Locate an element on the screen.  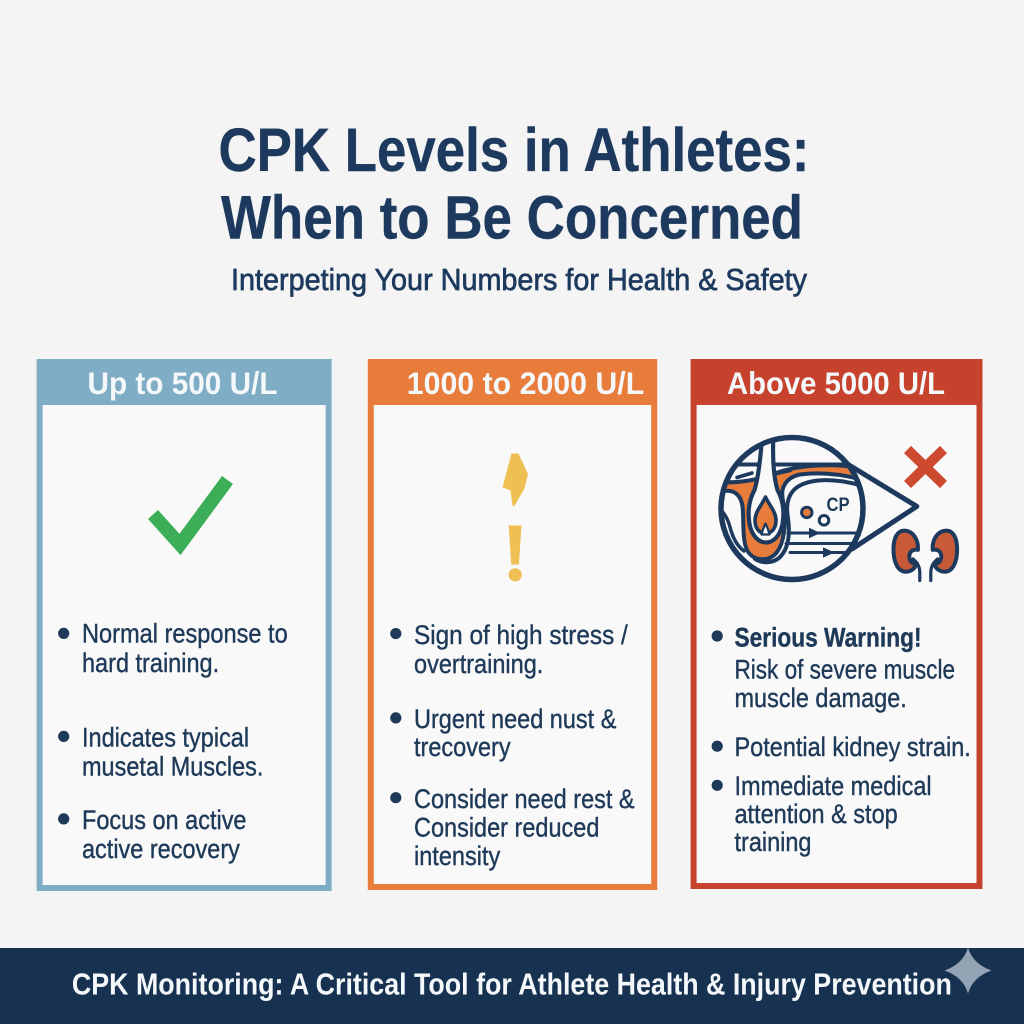
svg-text: Above 5000 U/L is located at coordinates (836, 383).